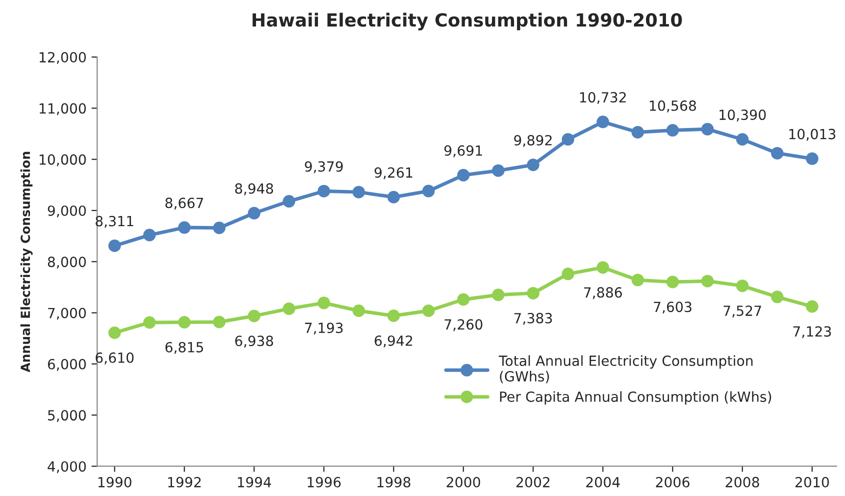 This screenshot has width=845, height=496. What do you see at coordinates (115, 358) in the screenshot?
I see `data-label: 6,610` at bounding box center [115, 358].